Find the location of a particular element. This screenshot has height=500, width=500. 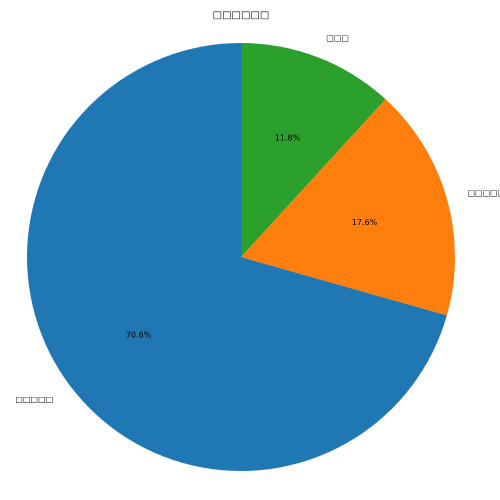

slice-percent-label: 70.6% is located at coordinates (139, 334).